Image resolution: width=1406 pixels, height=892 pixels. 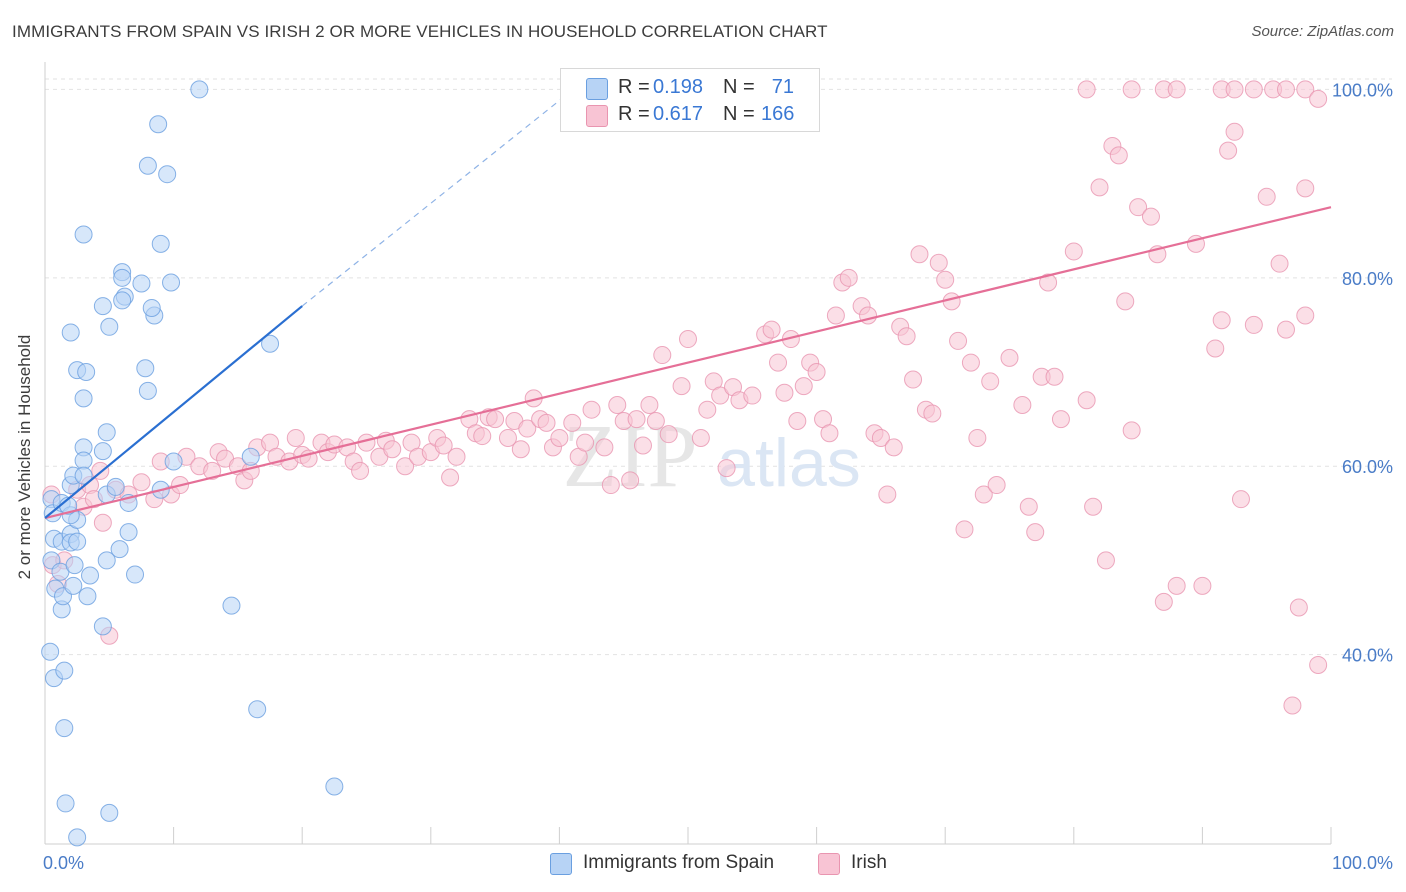 What do you see at coordinates (778, 114) in the screenshot?
I see `legend-n-value: 166` at bounding box center [778, 114].